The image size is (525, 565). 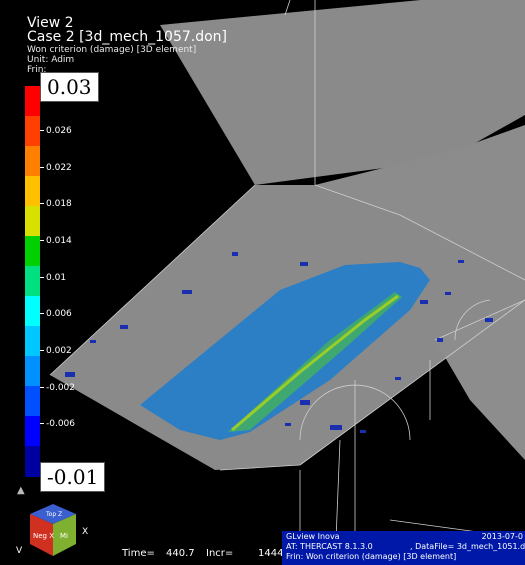 What do you see at coordinates (220, 553) in the screenshot?
I see `incr-label: Incr=` at bounding box center [220, 553].